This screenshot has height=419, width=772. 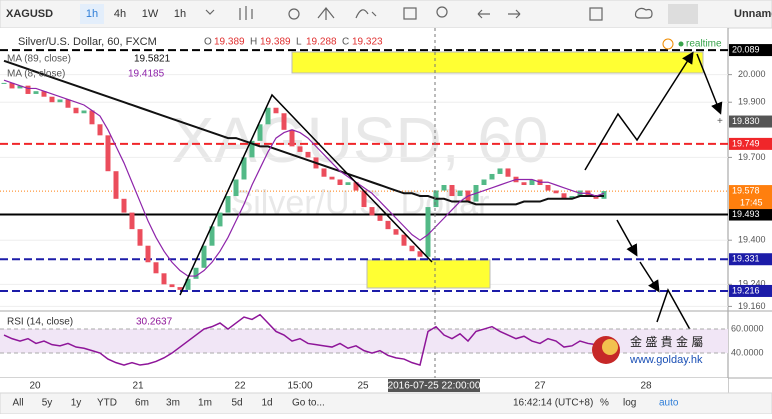 I want to click on clock: 16:42:14 (UTC+8), so click(x=553, y=403).